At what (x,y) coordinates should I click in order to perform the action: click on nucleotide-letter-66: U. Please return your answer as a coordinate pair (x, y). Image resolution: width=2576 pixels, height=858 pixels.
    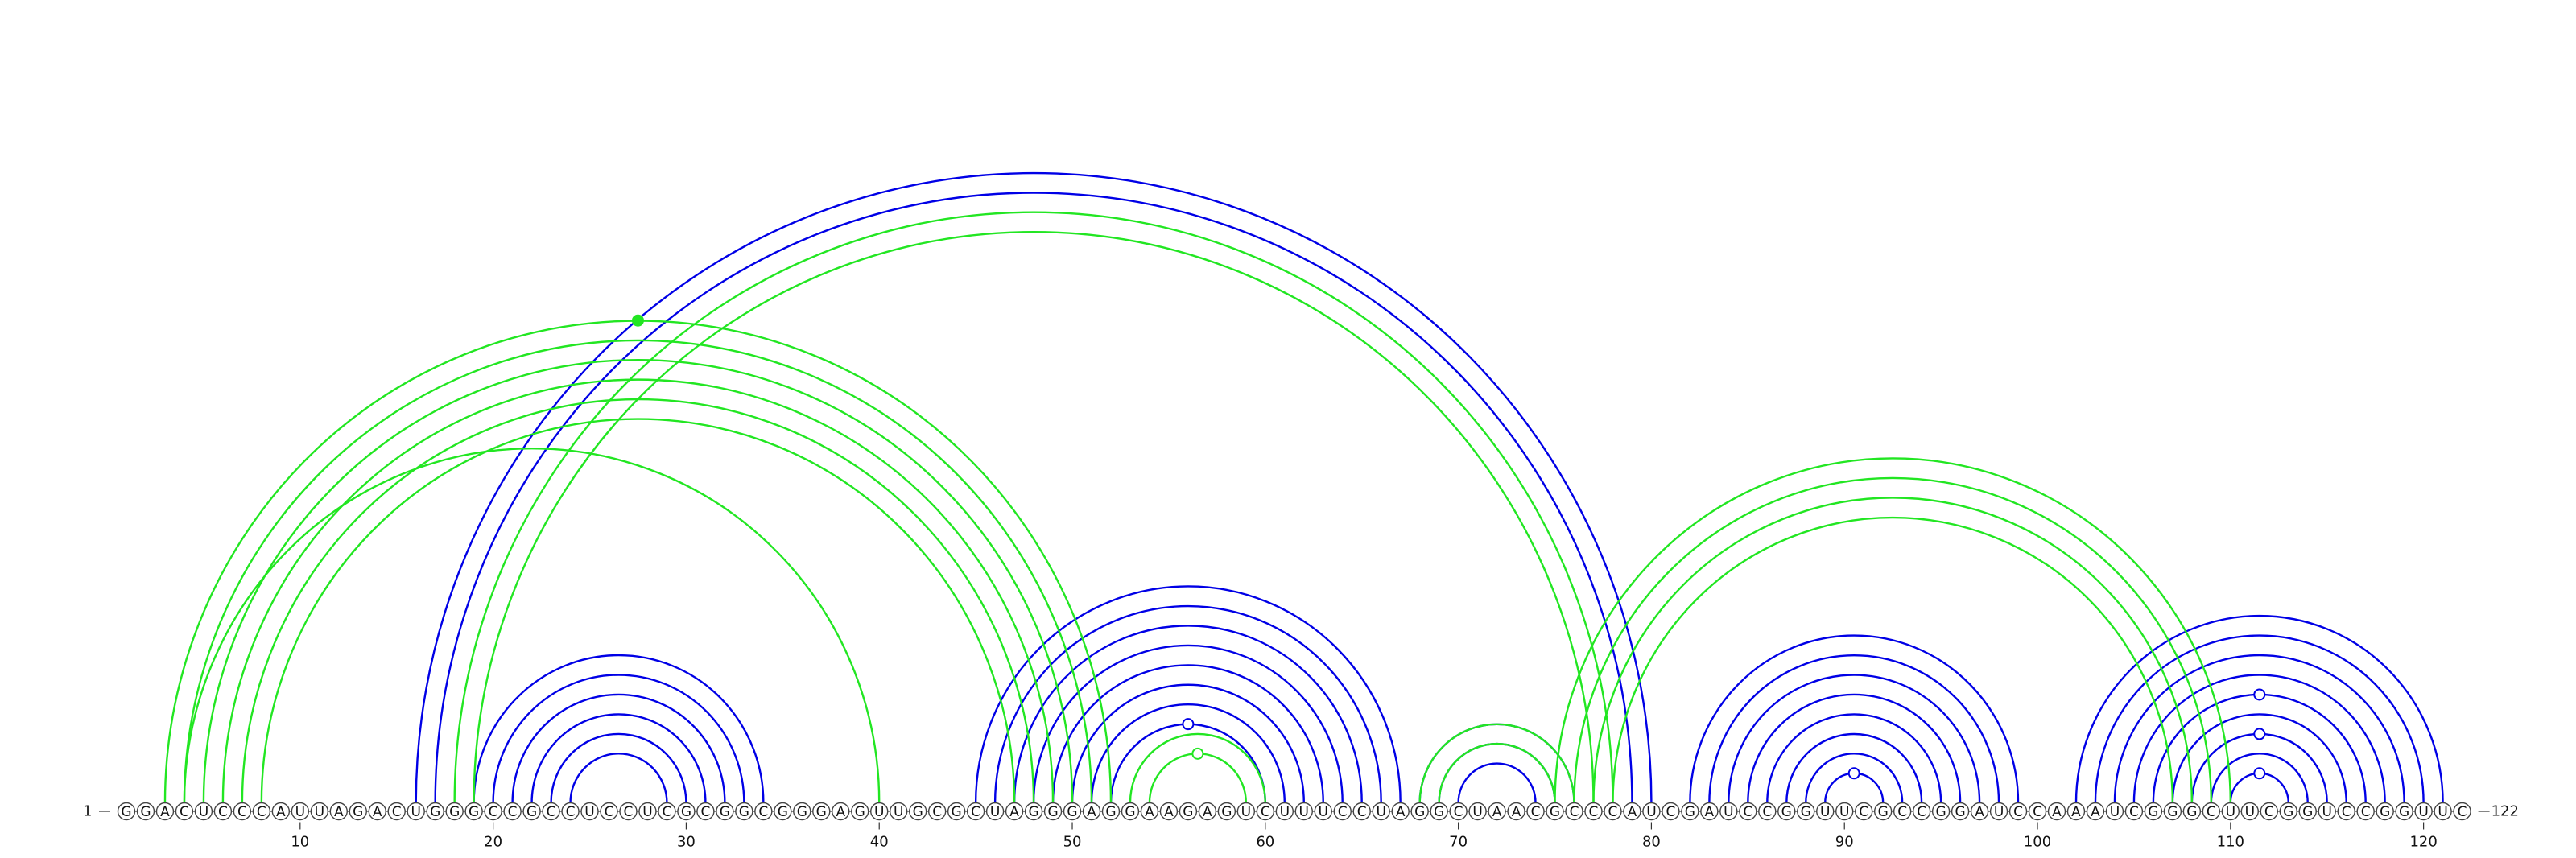
    Looking at the image, I should click on (1380, 812).